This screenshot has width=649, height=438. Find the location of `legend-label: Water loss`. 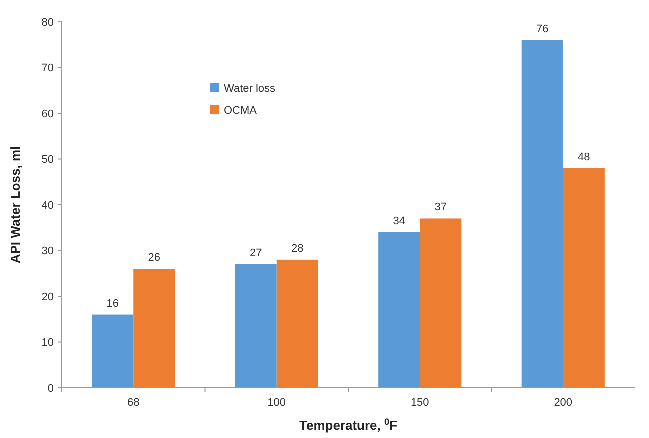

legend-label: Water loss is located at coordinates (250, 88).